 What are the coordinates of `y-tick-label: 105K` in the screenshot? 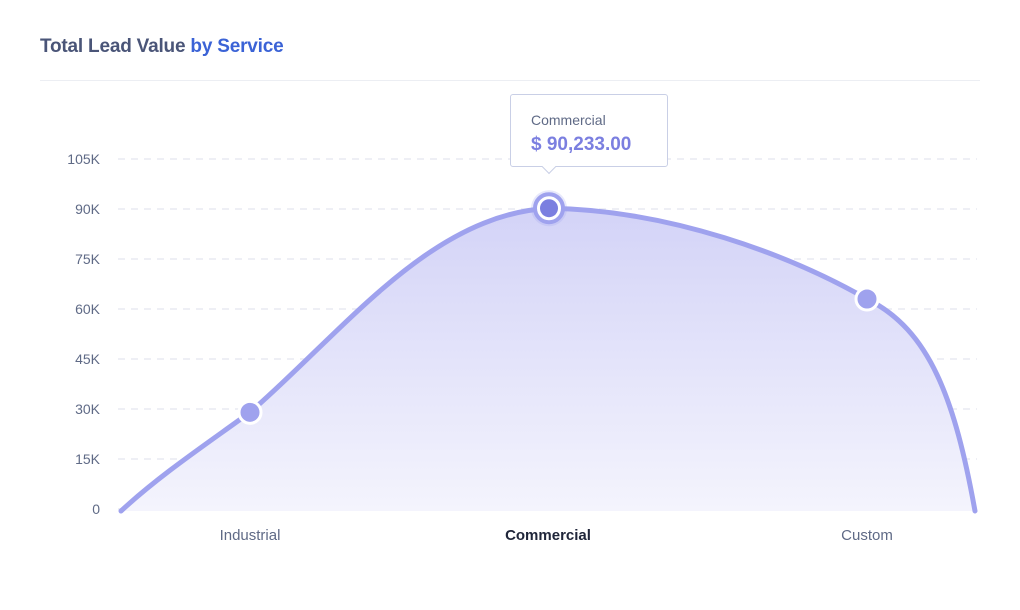 It's located at (83, 159).